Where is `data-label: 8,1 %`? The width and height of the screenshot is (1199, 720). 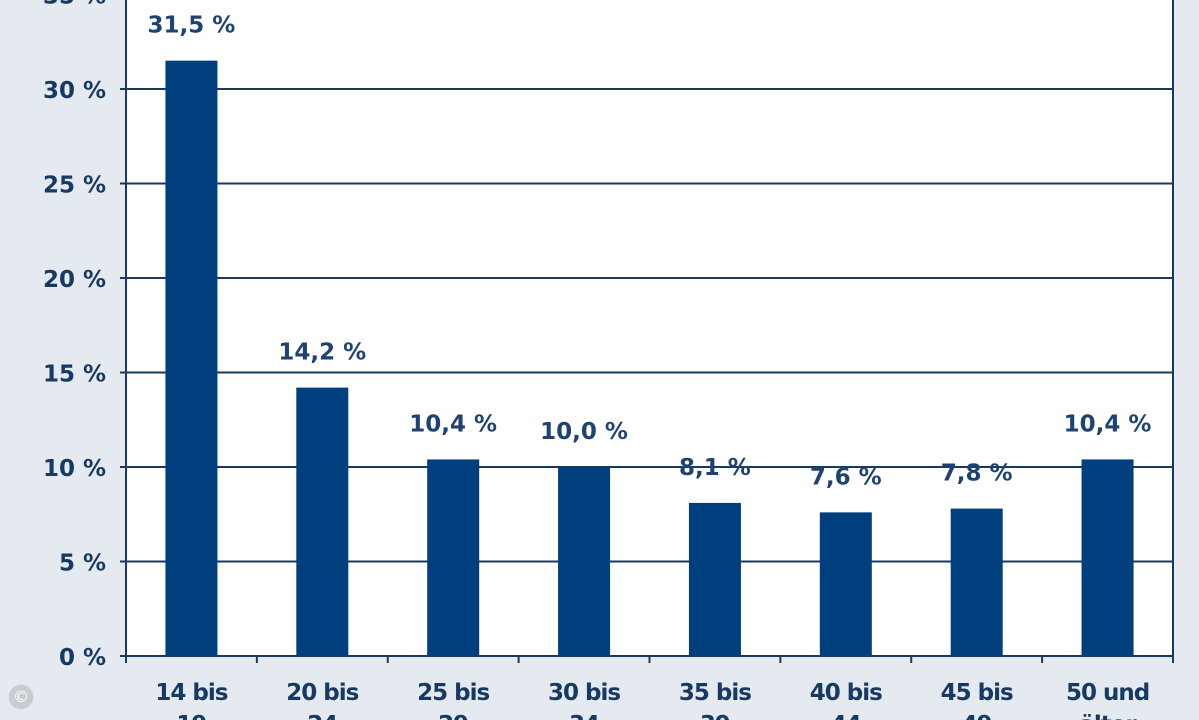 data-label: 8,1 % is located at coordinates (715, 468).